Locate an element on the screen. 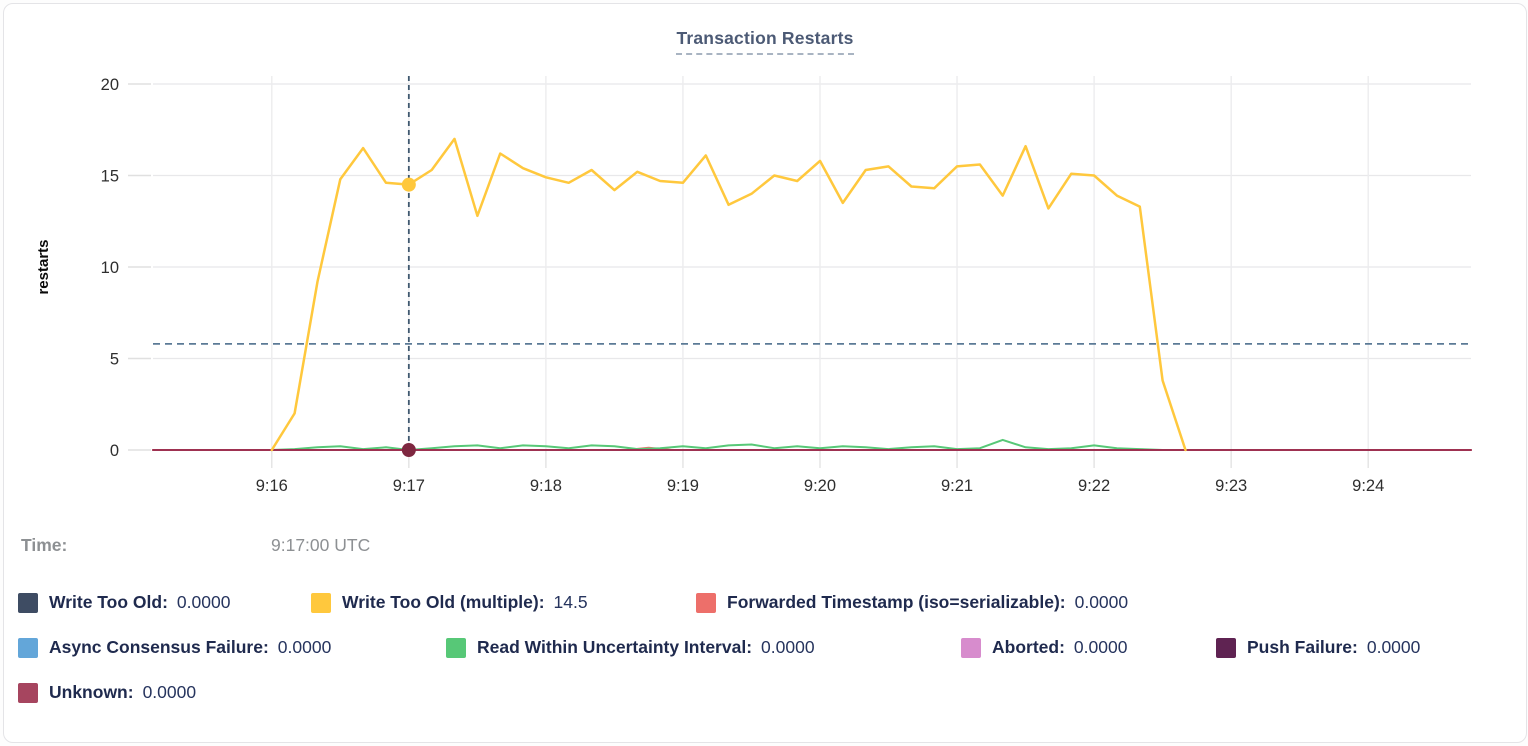  legend-item: Unknown: 0.0000 is located at coordinates (107, 692).